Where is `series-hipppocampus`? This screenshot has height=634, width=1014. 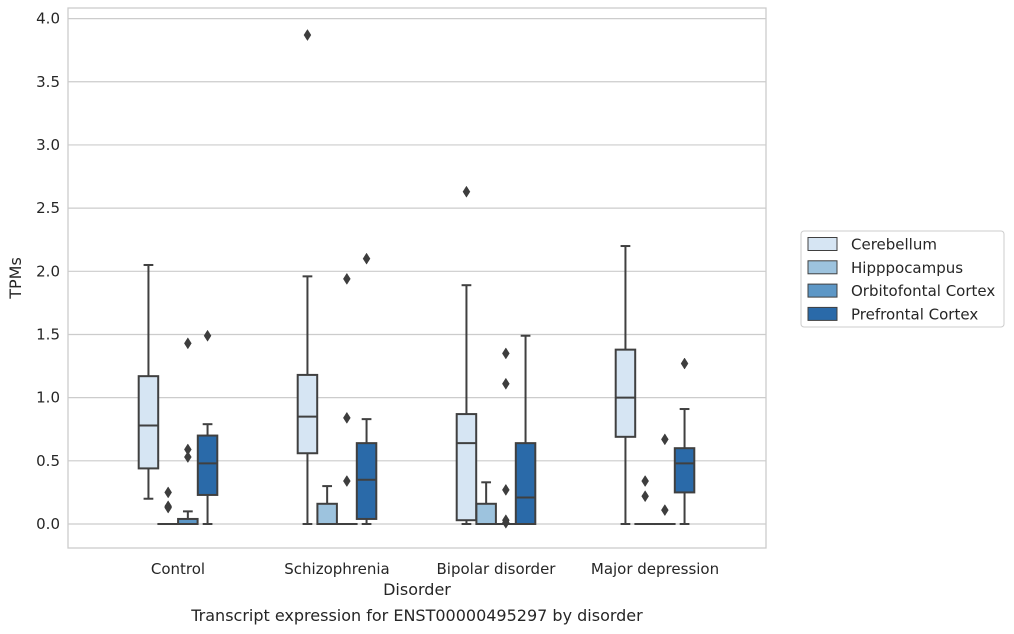 series-hipppocampus is located at coordinates (406, 500).